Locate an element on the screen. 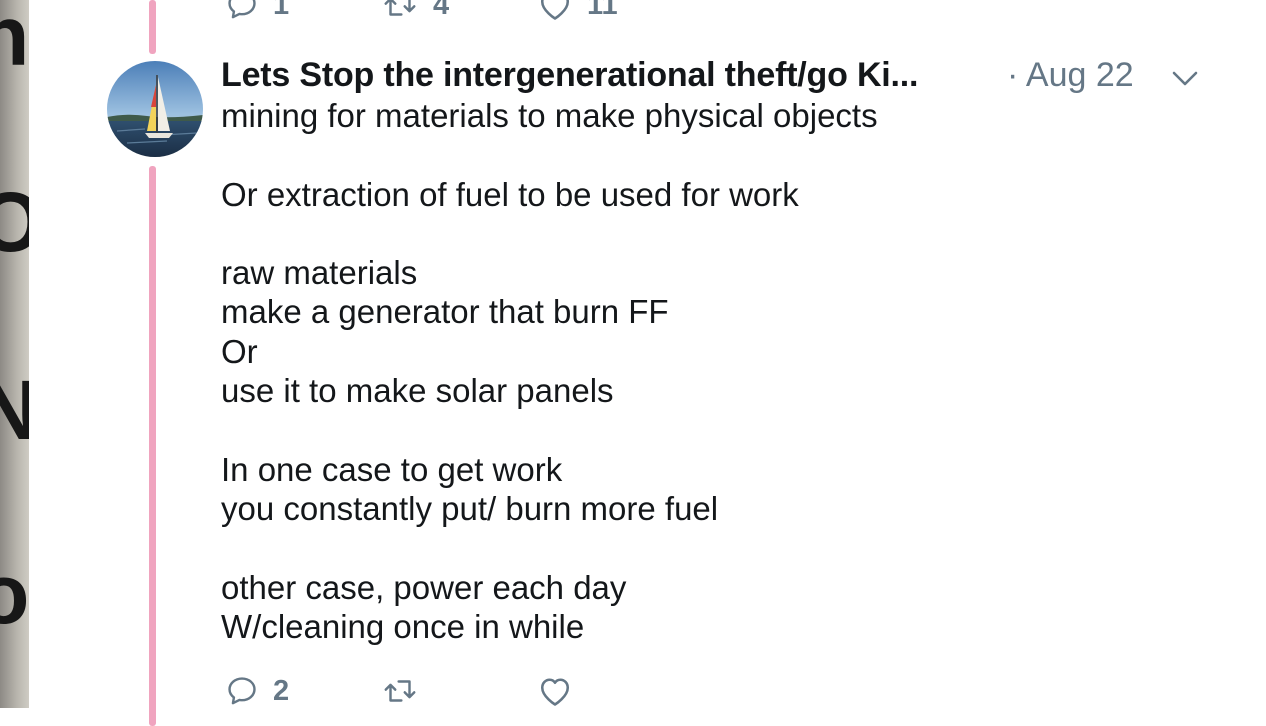 This screenshot has width=1266, height=726. like-count: 11 is located at coordinates (602, 10).